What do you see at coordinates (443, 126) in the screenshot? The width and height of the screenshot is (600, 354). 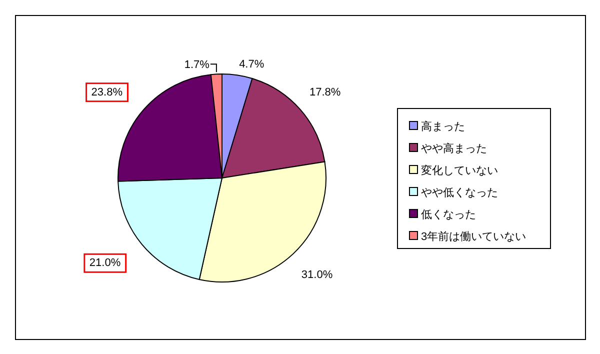 I see `legend-label: 高まった` at bounding box center [443, 126].